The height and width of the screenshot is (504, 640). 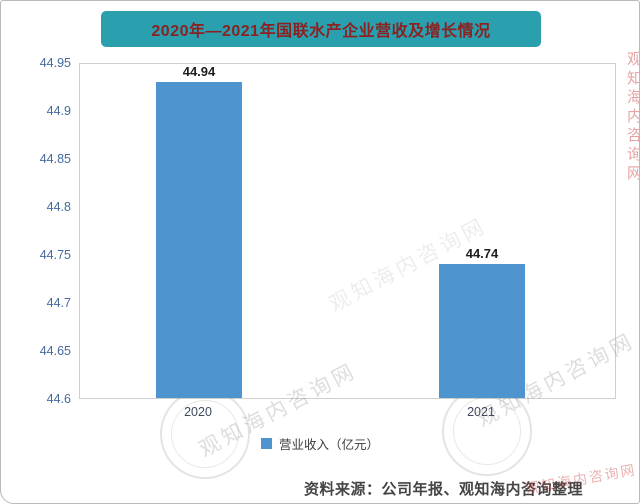 I want to click on y-axis-tick: 44.7, so click(x=58, y=303).